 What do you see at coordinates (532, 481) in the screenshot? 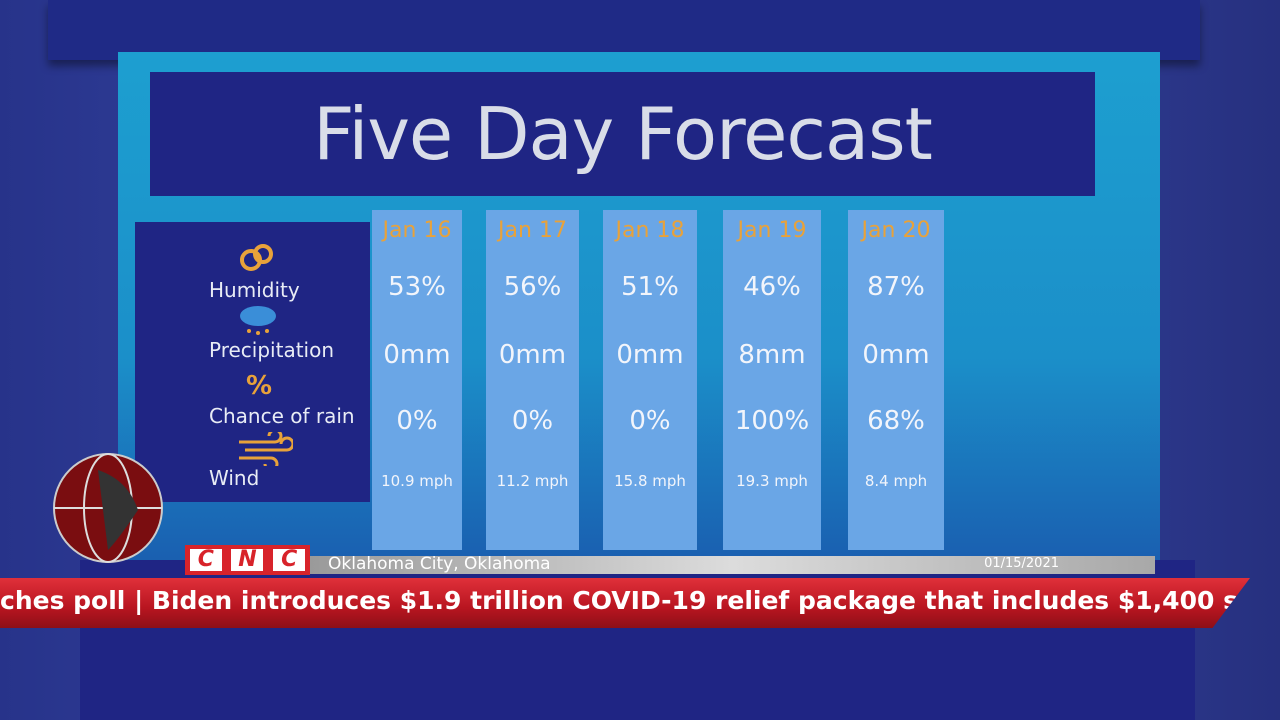
I see `day-value: 11.2 mph` at bounding box center [532, 481].